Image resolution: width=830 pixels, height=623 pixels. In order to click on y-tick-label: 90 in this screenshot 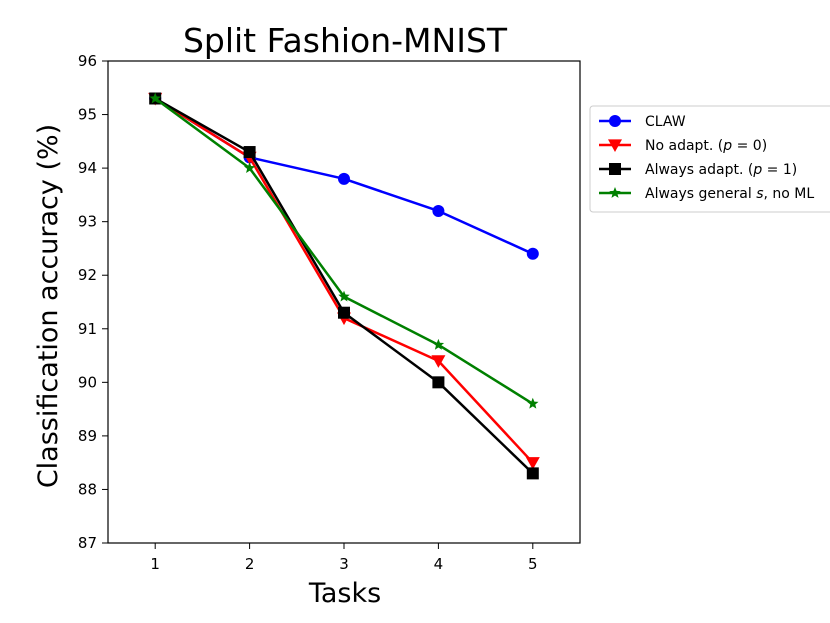, I will do `click(87, 382)`.